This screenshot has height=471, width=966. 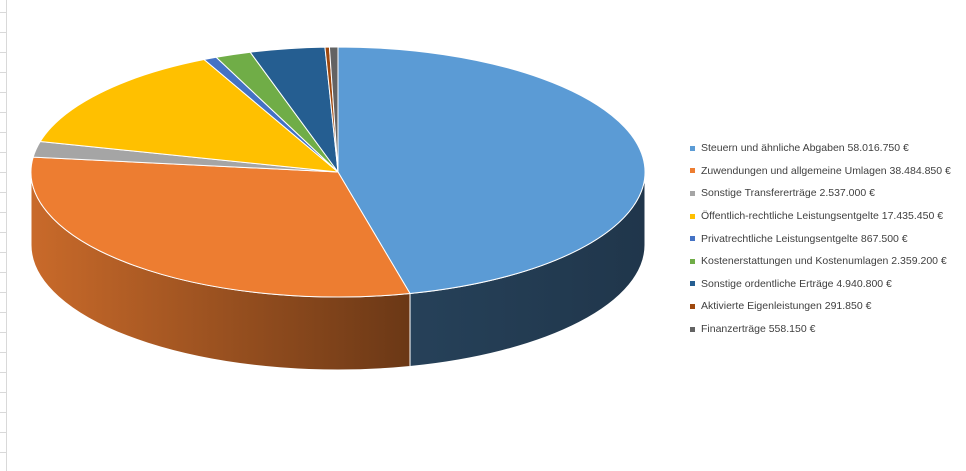 I want to click on legend-item-aktivierte-eigenleistungen: Aktivierte Eigenleistungen 291.850 €, so click(x=820, y=306).